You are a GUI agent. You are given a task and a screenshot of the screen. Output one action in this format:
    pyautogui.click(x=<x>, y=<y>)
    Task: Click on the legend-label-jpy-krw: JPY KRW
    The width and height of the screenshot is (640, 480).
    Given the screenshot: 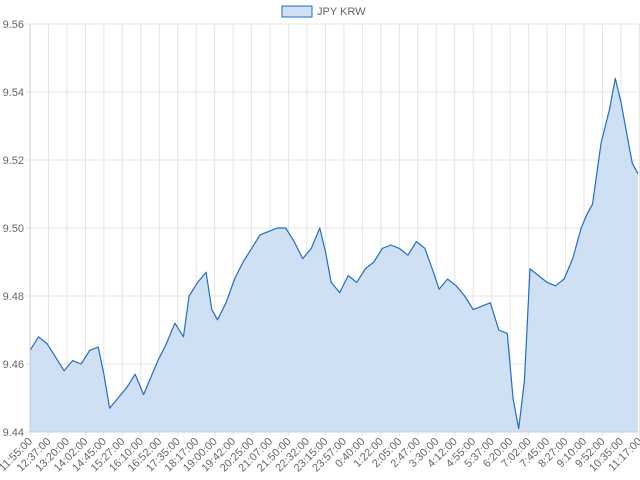 What is the action you would take?
    pyautogui.click(x=341, y=12)
    